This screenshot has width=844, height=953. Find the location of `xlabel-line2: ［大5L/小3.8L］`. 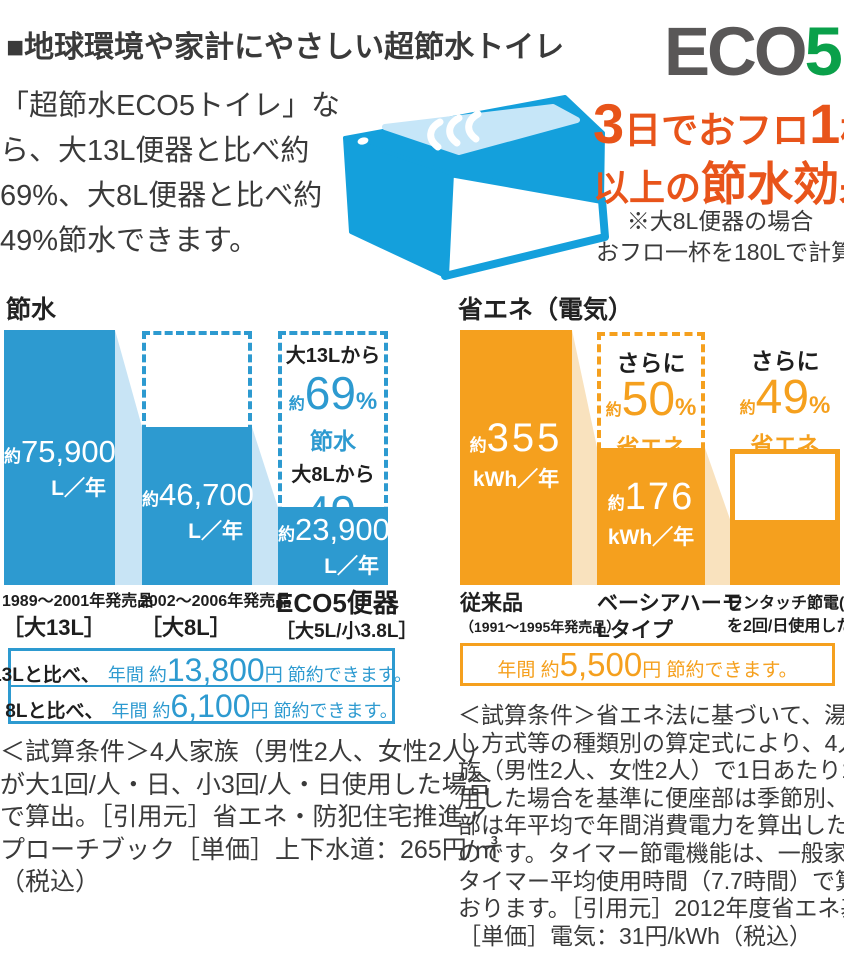

xlabel-line2: ［大5L/小3.8L］ is located at coordinates (347, 631).